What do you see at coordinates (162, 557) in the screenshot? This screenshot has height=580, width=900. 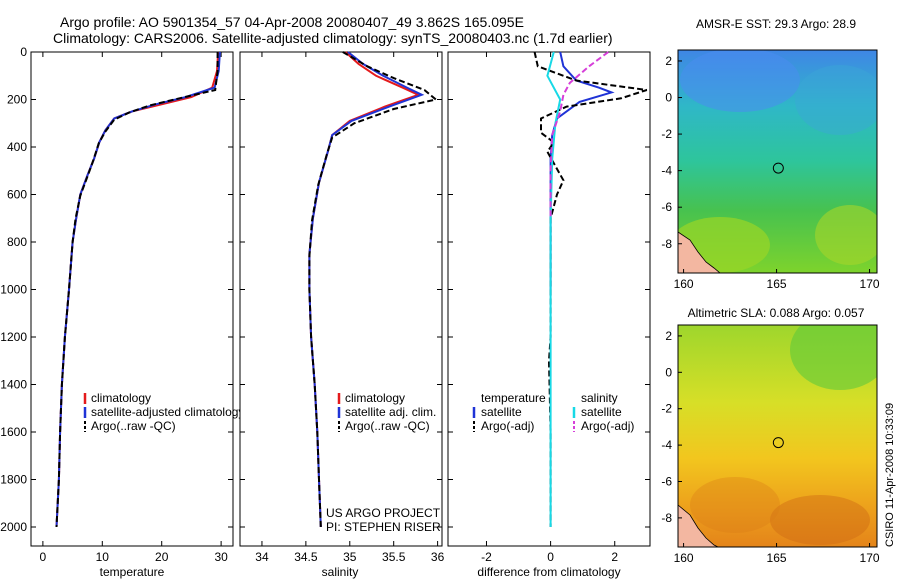 I see `x-tick-label: 20` at bounding box center [162, 557].